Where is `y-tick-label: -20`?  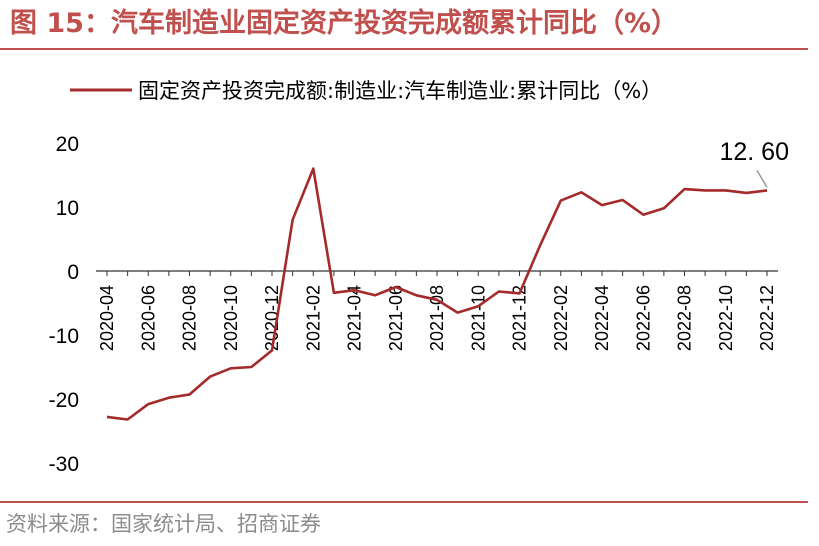
y-tick-label: -20 is located at coordinates (64, 400).